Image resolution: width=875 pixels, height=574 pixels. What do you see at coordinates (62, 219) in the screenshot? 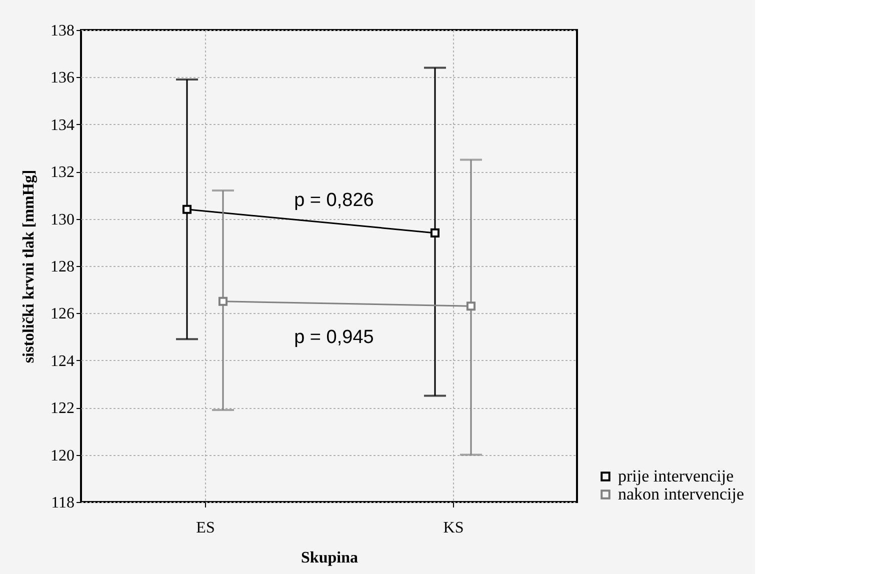
I see `y-tick-label: 130` at bounding box center [62, 219].